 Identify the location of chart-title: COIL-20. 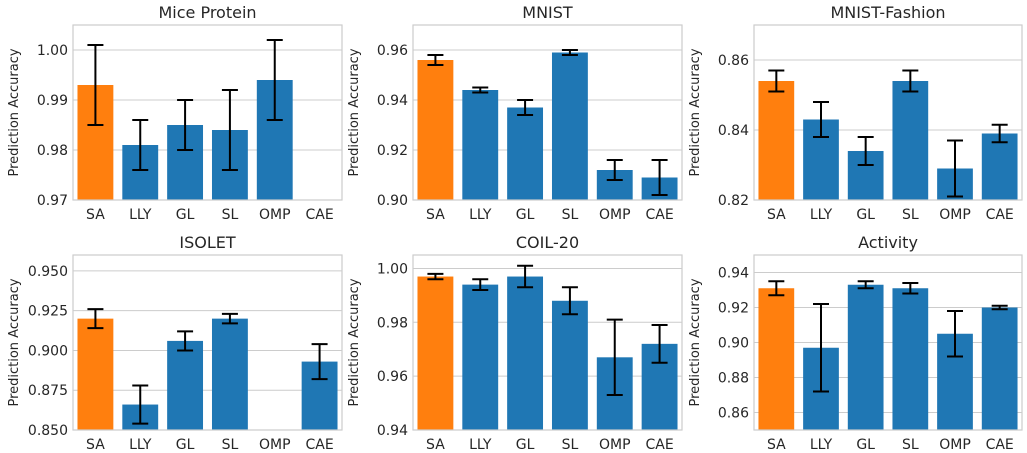
(547, 242).